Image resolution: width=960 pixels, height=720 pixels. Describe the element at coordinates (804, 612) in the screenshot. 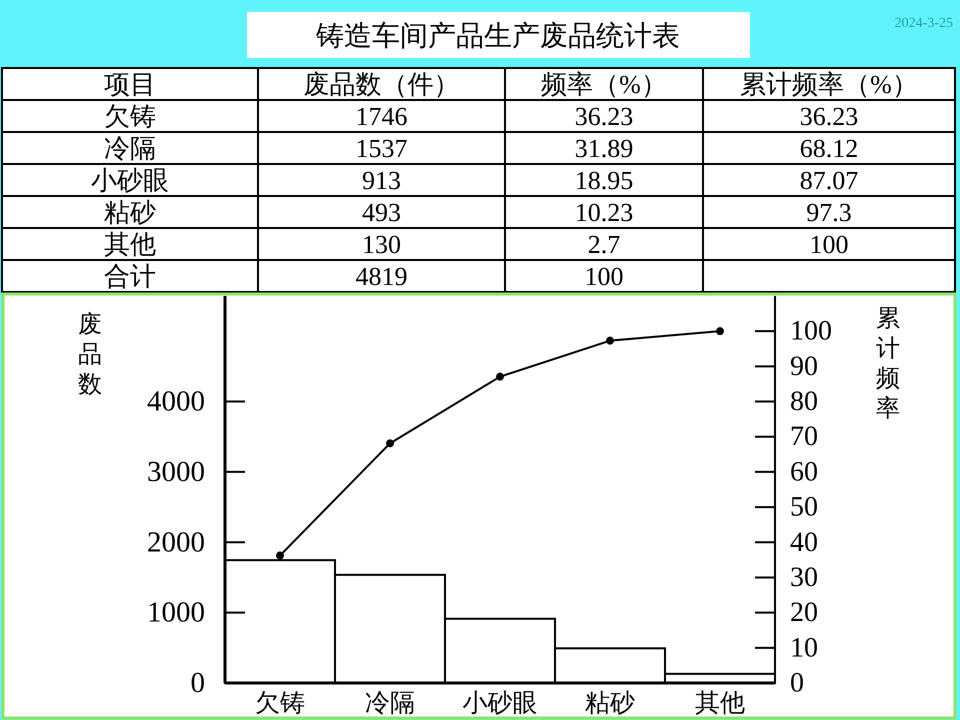

I see `y2-tick-label: 20` at that location.